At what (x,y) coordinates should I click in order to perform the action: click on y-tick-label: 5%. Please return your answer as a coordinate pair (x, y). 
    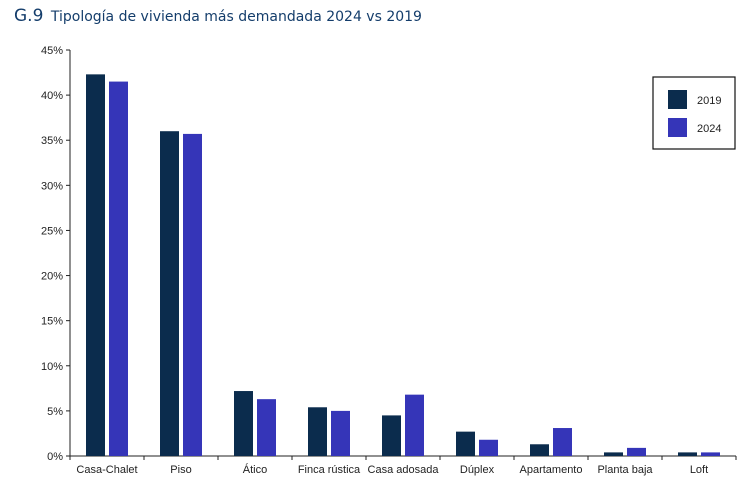
    Looking at the image, I should click on (55, 412).